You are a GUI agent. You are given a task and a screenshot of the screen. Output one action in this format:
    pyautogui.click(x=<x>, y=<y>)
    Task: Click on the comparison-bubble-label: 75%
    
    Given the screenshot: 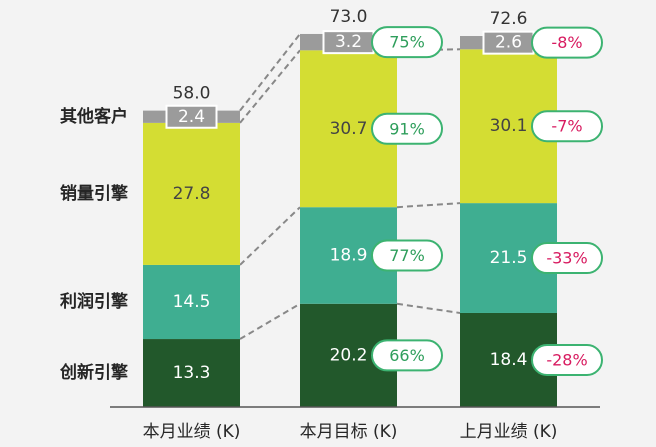 What is the action you would take?
    pyautogui.click(x=407, y=42)
    